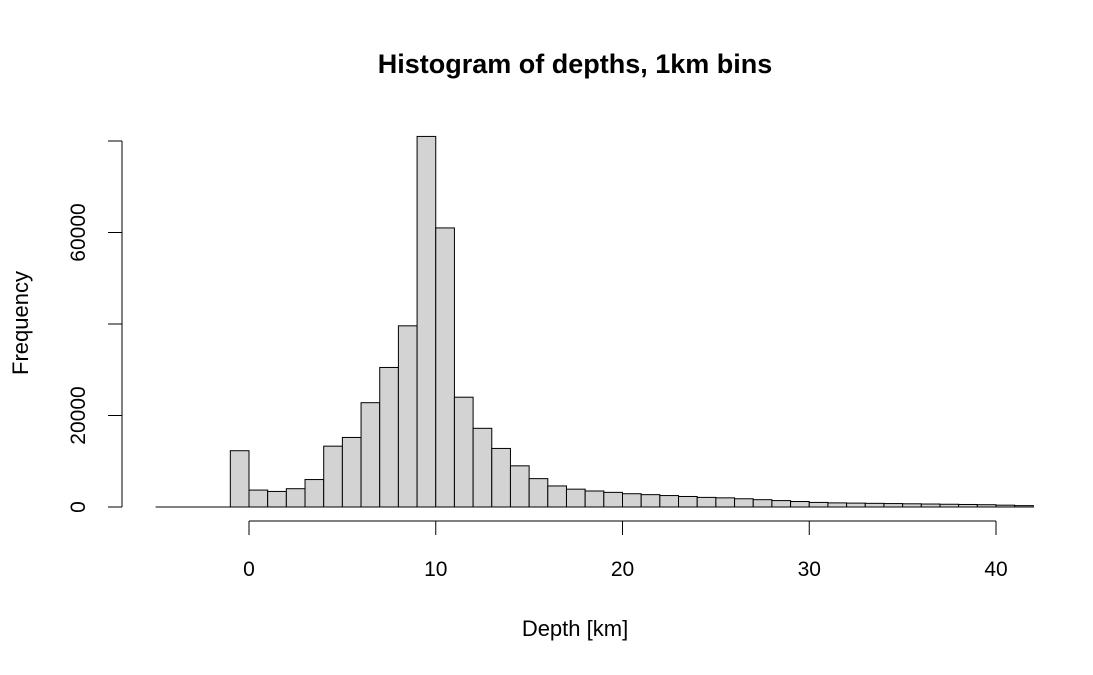 Image resolution: width=1093 pixels, height=675 pixels. What do you see at coordinates (622, 569) in the screenshot?
I see `x-tick-label: 20` at bounding box center [622, 569].